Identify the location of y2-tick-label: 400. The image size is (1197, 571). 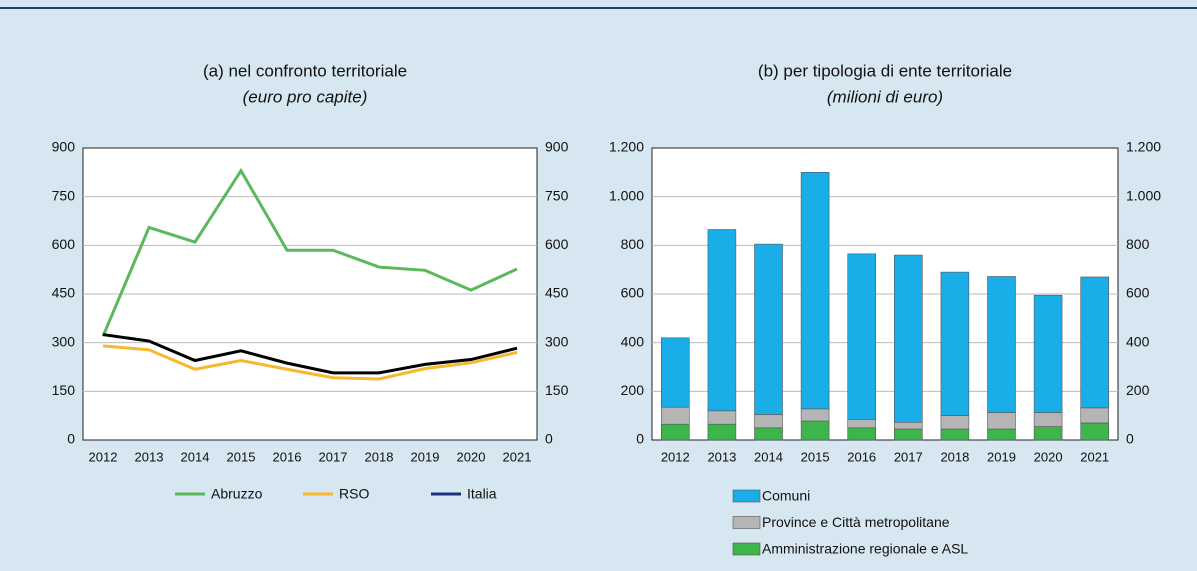
(1138, 341).